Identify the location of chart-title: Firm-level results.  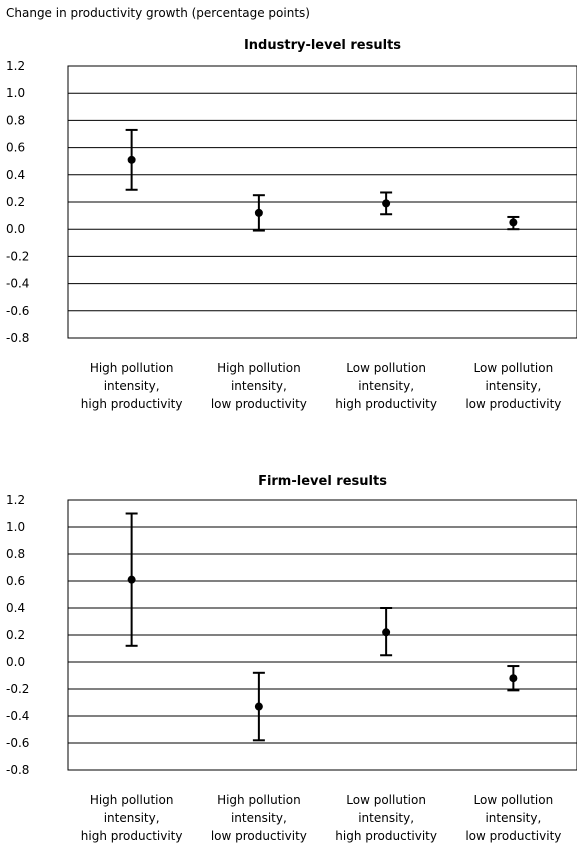
(322, 481).